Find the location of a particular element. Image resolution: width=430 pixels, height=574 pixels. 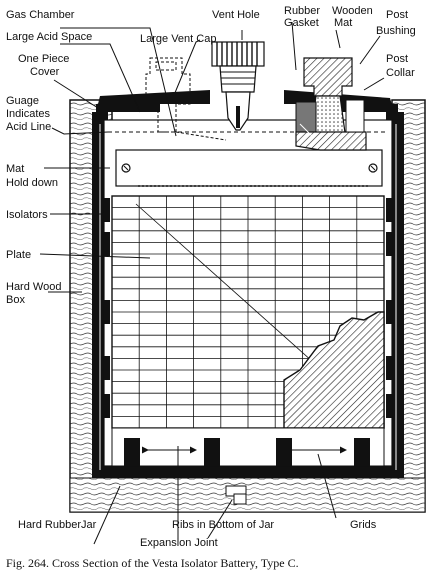

label-large-acid-space: Large Acid Space is located at coordinates (49, 37).